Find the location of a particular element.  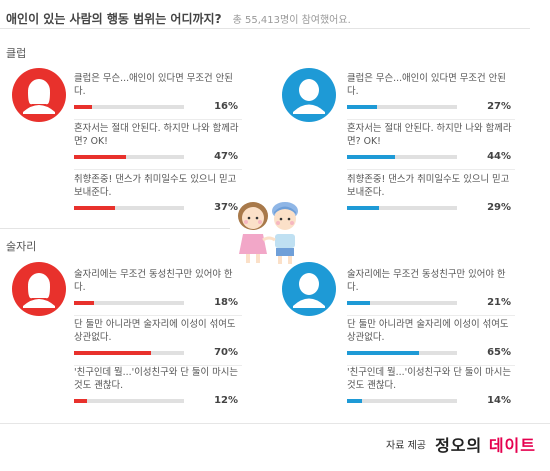

option-percent: 18% is located at coordinates (226, 302).